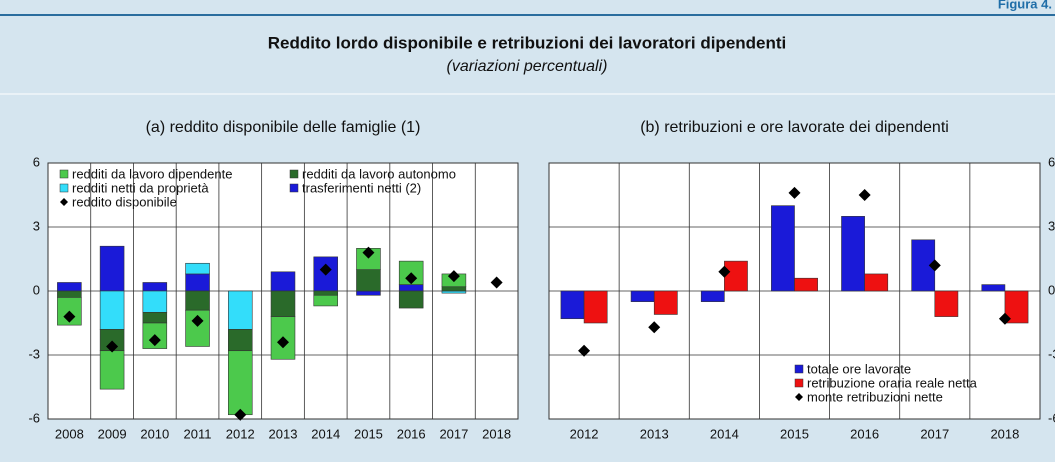  Describe the element at coordinates (934, 433) in the screenshot. I see `x-tick-label: 2017` at that location.